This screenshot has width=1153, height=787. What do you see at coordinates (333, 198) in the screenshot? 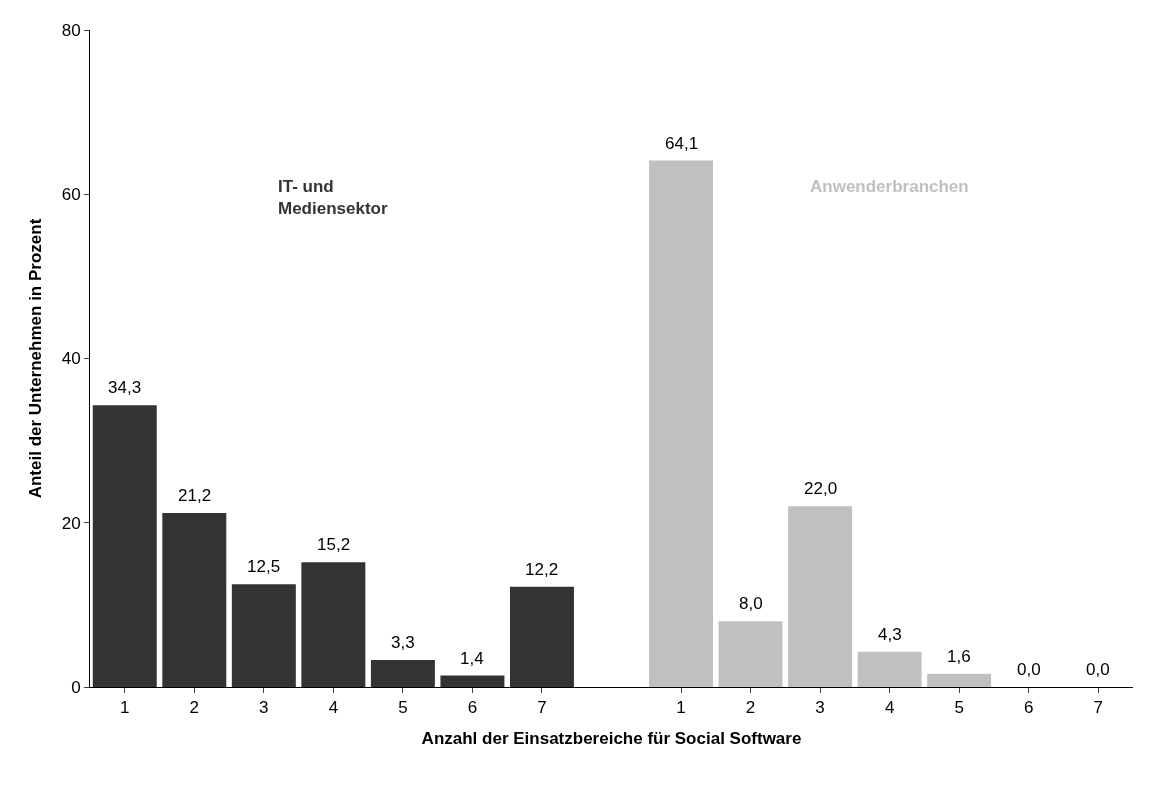
I see `text: IT- und Mediensektor` at bounding box center [333, 198].